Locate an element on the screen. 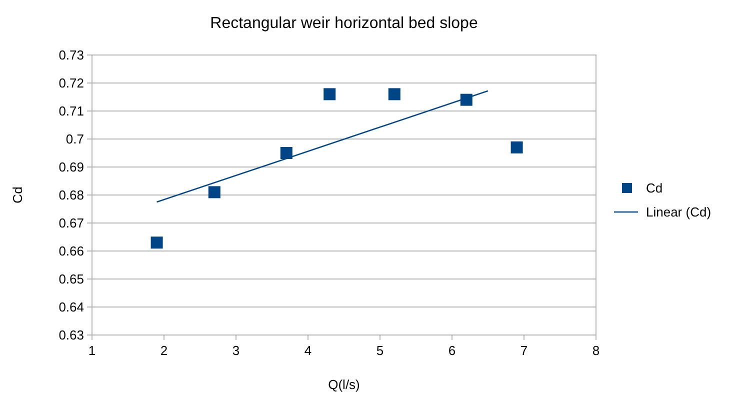 The height and width of the screenshot is (400, 747). x-tick-label: 4 is located at coordinates (308, 350).